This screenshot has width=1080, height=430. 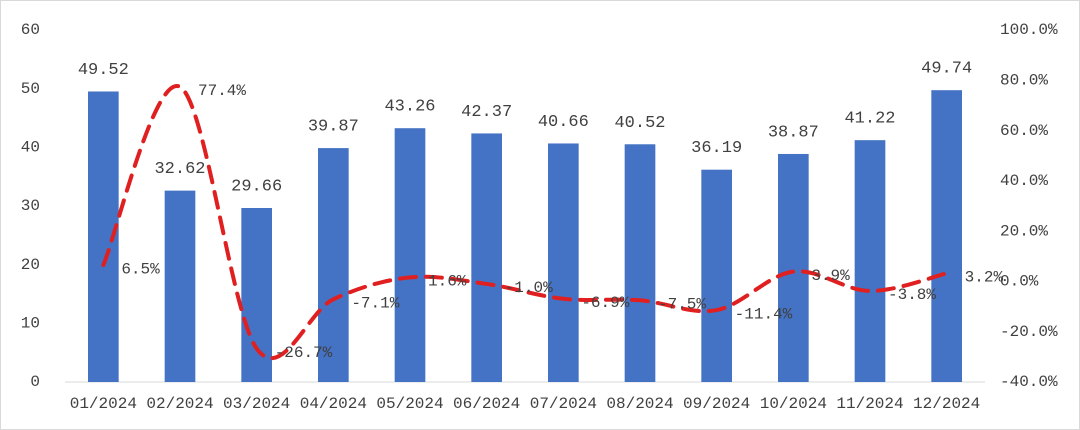 What do you see at coordinates (563, 122) in the screenshot?
I see `bar-value-label: 40.66` at bounding box center [563, 122].